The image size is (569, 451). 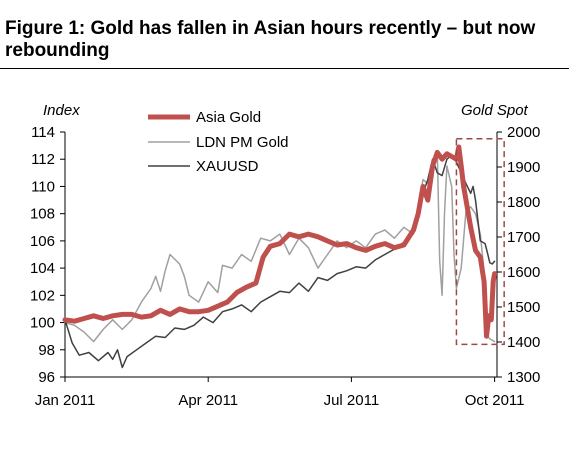 What do you see at coordinates (523, 237) in the screenshot?
I see `right-tick-label: 1700` at bounding box center [523, 237].